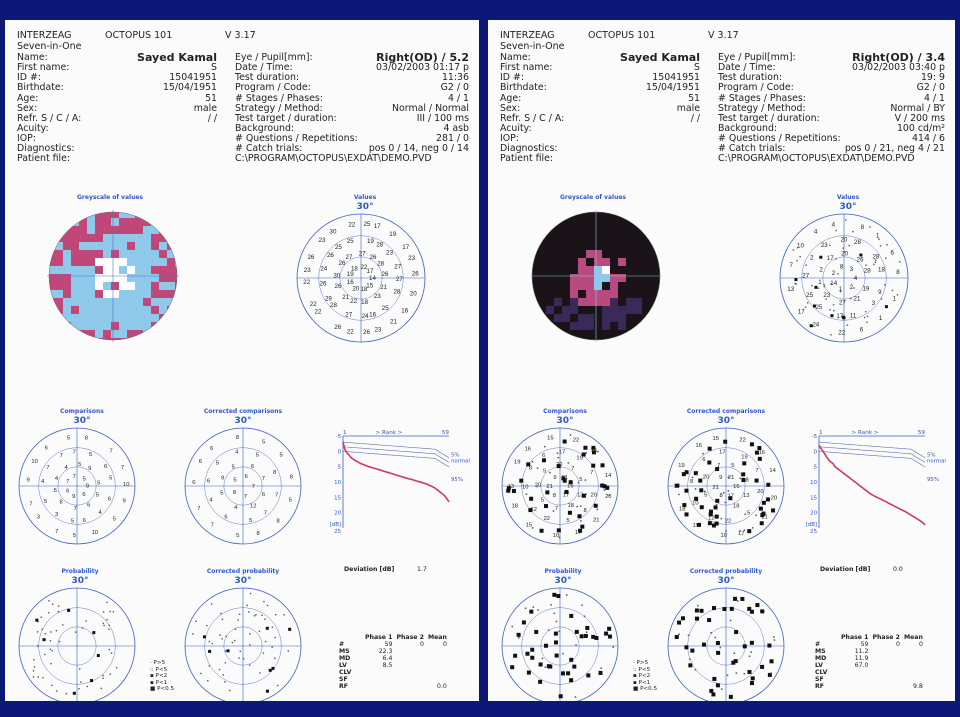  What do you see at coordinates (265, 128) in the screenshot?
I see `field-label: Background:` at bounding box center [265, 128].